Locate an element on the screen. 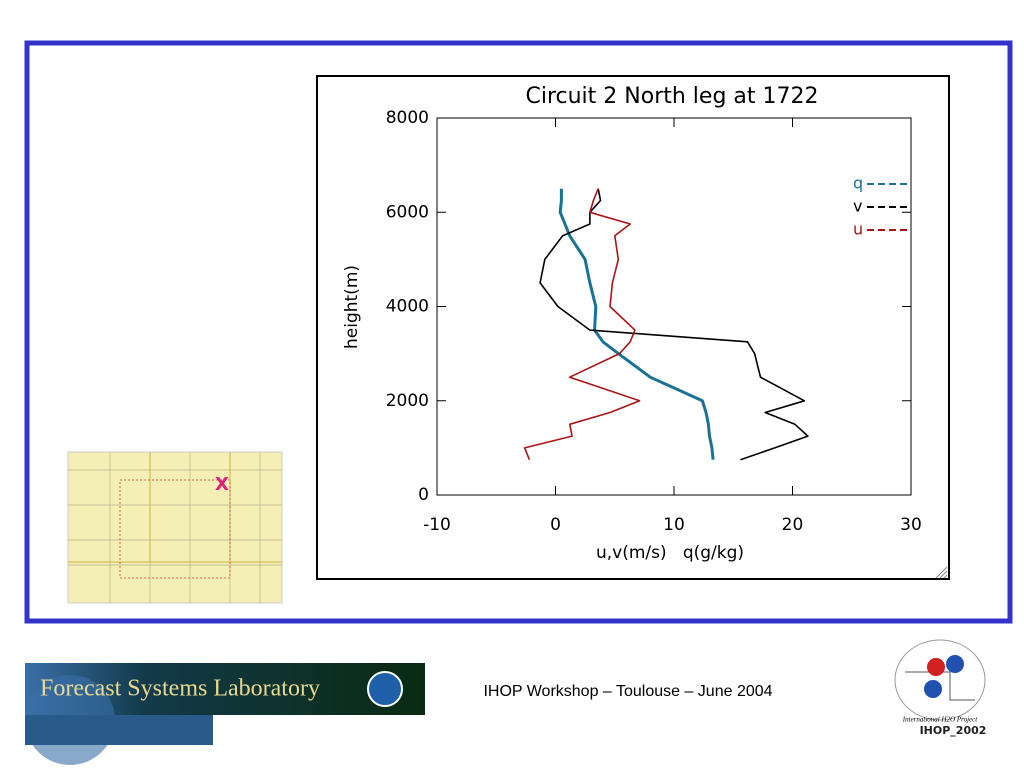 The image size is (1024, 772). x-tick-label: 0 is located at coordinates (555, 525).